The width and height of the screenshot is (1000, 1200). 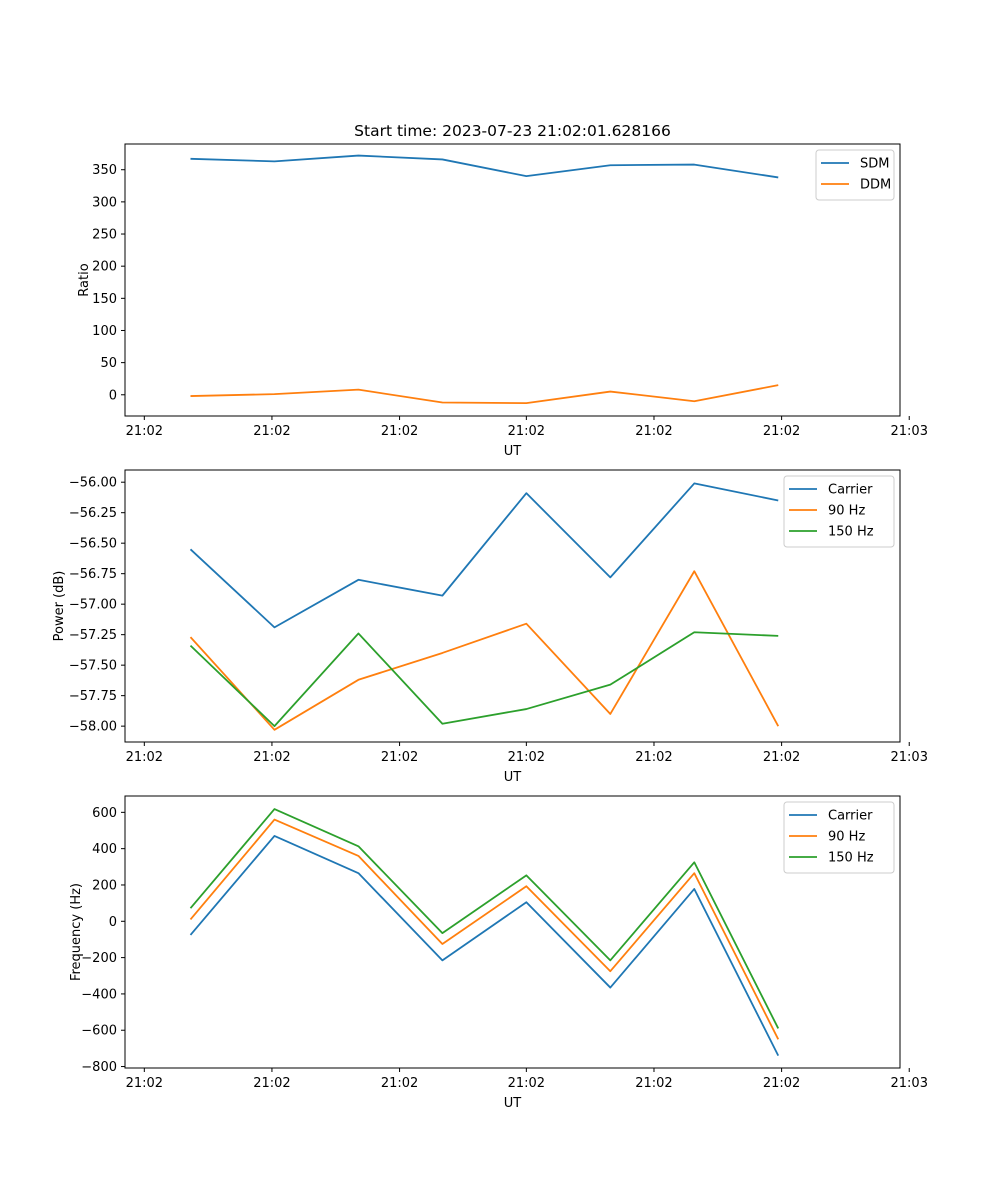 What do you see at coordinates (76, 932) in the screenshot?
I see `y-axis-label: Frequency (Hz)` at bounding box center [76, 932].